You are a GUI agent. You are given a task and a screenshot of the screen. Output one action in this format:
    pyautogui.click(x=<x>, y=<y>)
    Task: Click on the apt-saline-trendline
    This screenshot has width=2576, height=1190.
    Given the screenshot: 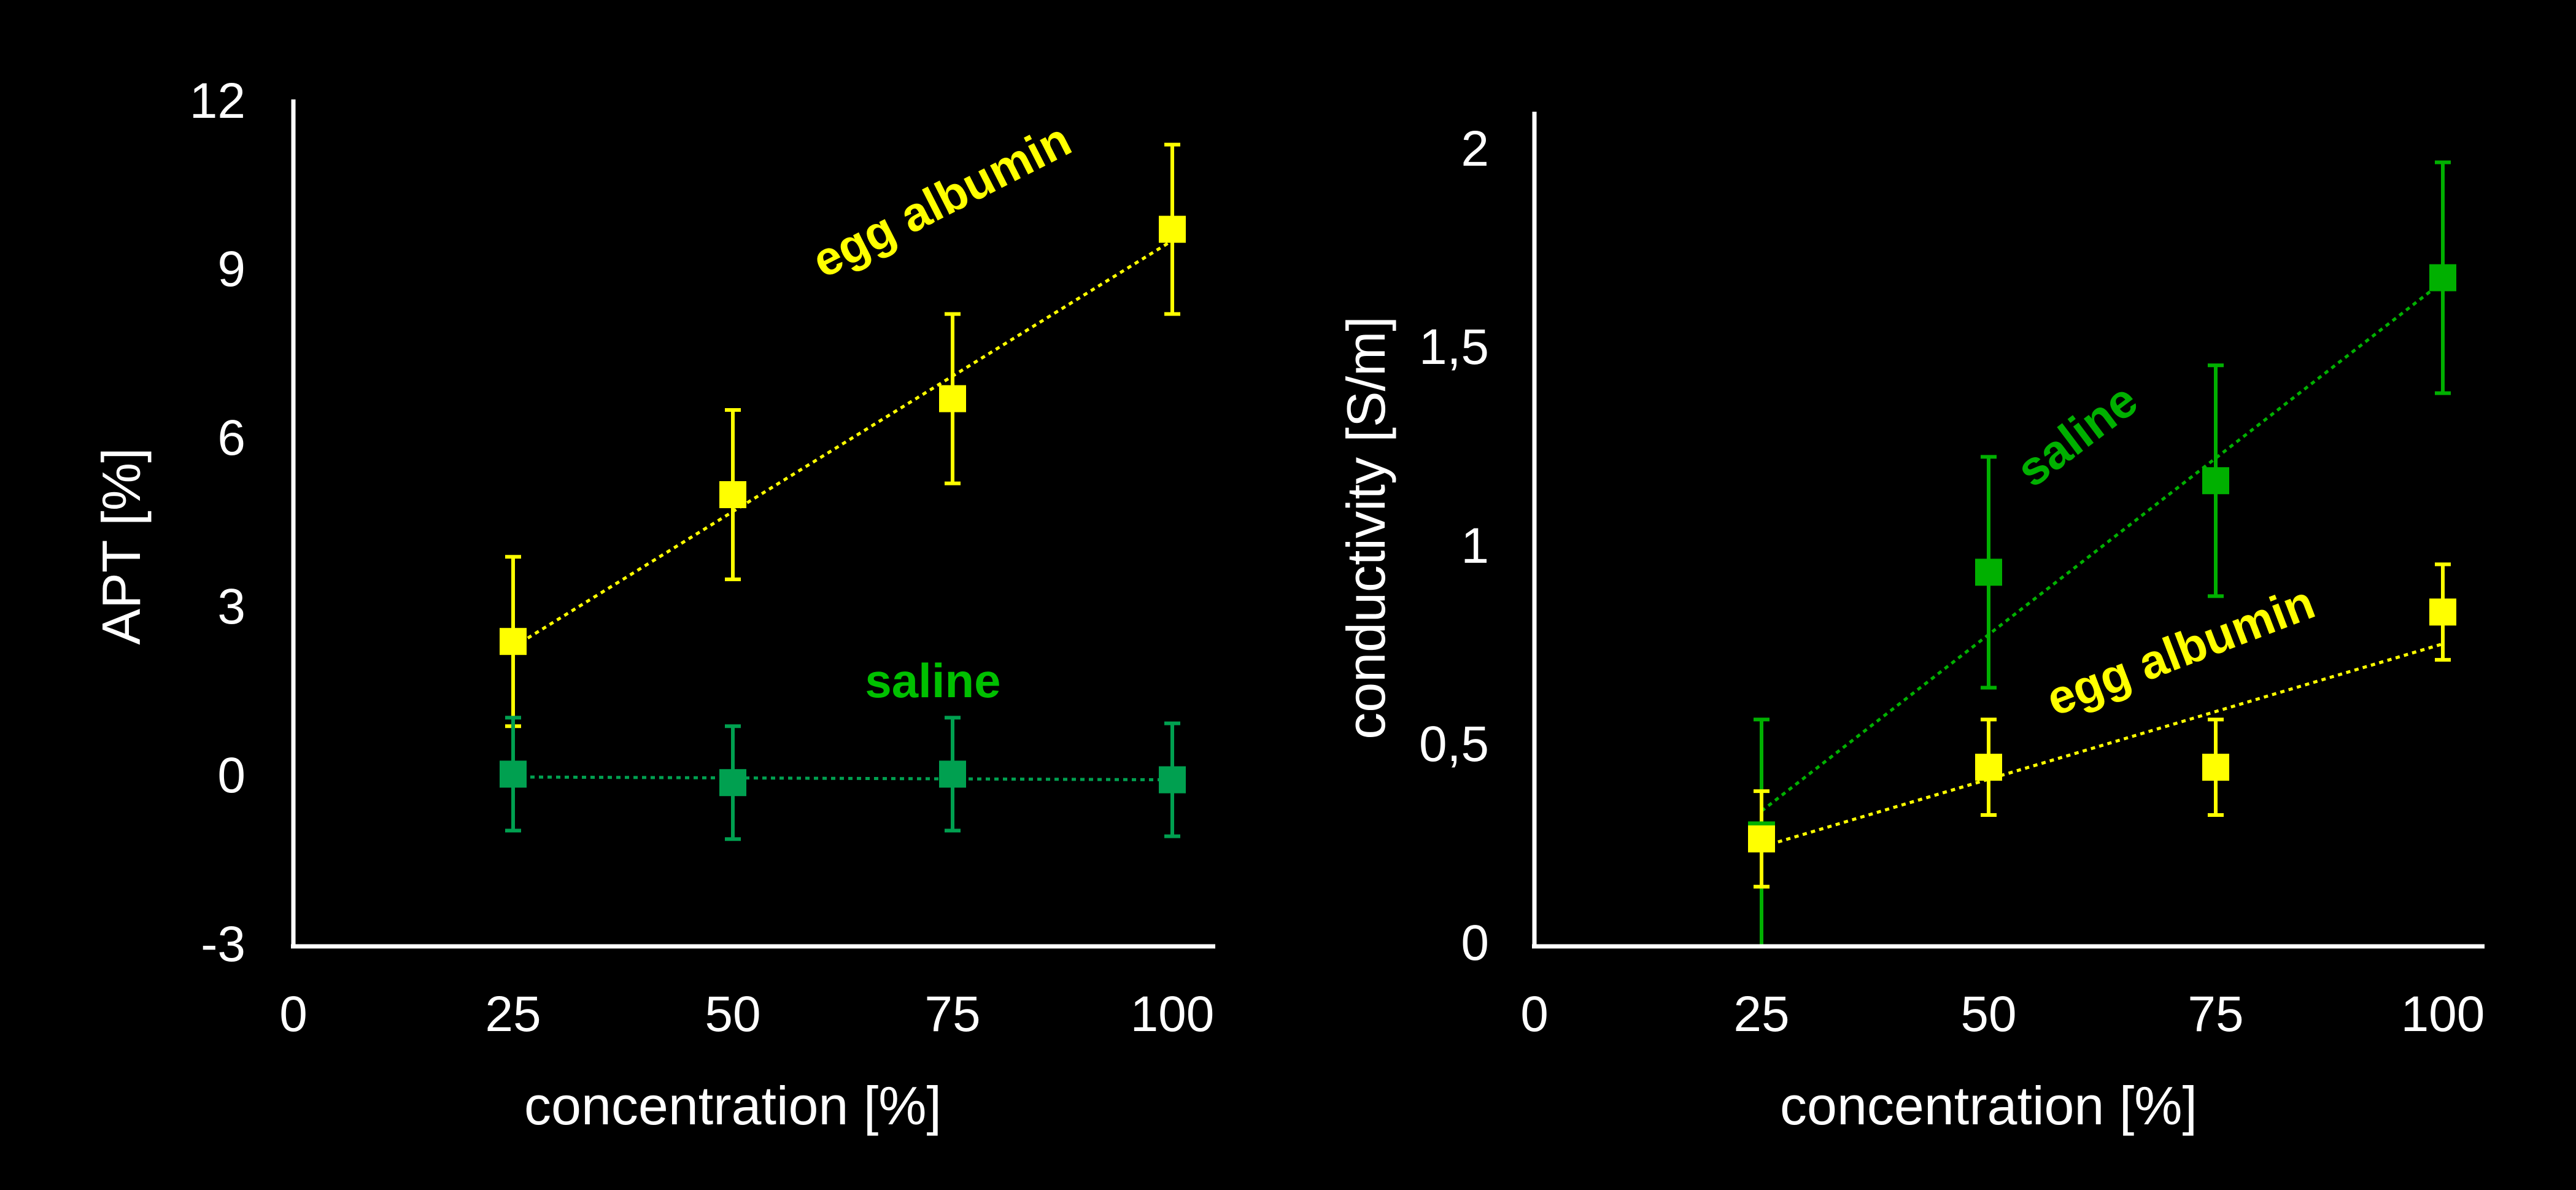 What is the action you would take?
    pyautogui.click(x=842, y=778)
    